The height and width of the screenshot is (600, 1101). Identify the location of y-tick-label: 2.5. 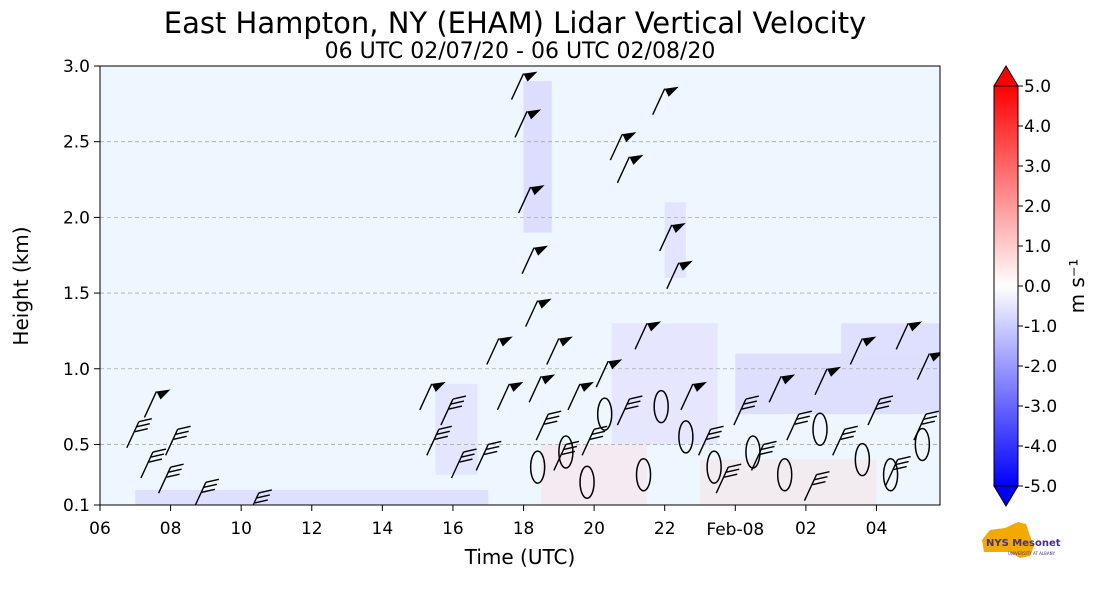
(76, 143).